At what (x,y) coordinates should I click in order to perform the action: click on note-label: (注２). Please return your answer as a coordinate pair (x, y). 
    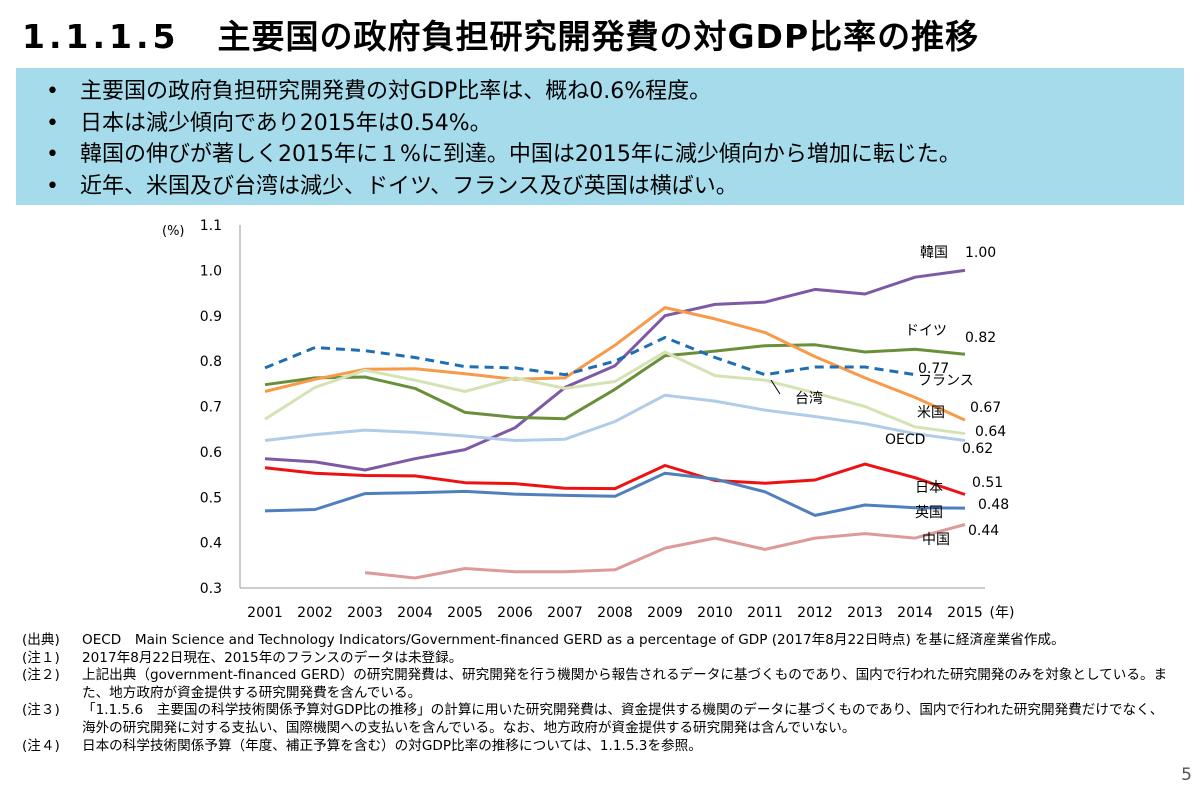
    Looking at the image, I should click on (41, 675).